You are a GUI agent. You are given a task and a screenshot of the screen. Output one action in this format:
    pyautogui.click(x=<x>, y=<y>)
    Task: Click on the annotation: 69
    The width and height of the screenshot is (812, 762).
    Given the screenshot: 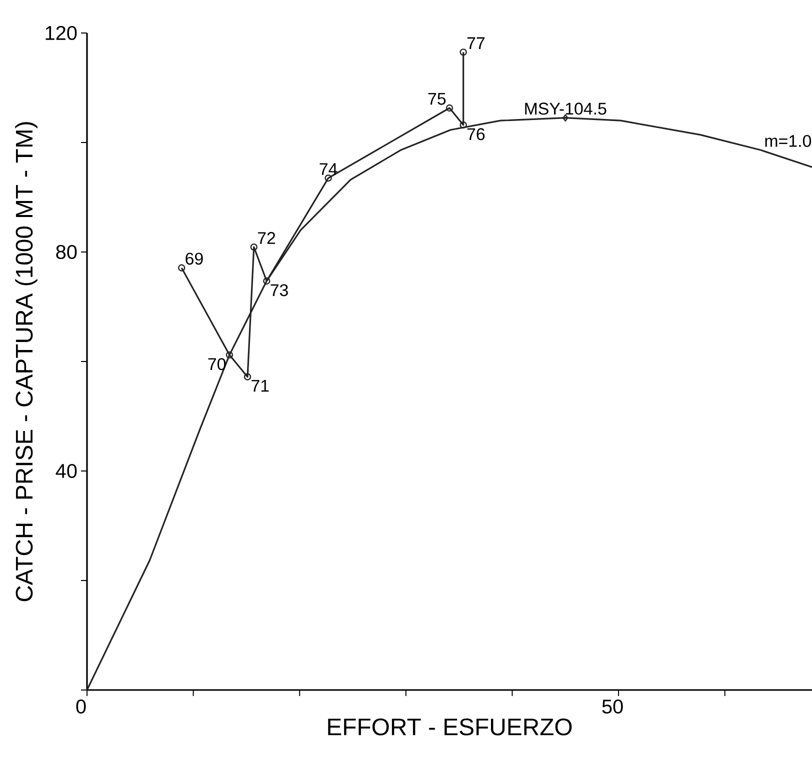 What is the action you would take?
    pyautogui.click(x=194, y=258)
    